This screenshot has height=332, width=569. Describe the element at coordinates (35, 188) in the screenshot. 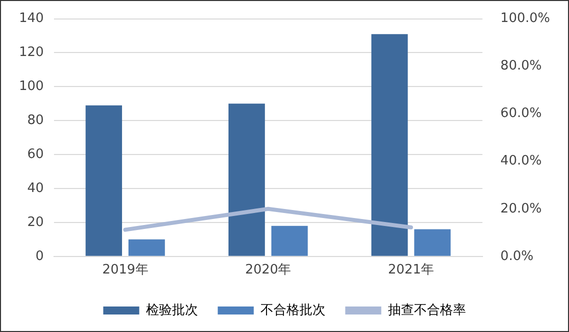

I see `y-tick-label: 40` at that location.